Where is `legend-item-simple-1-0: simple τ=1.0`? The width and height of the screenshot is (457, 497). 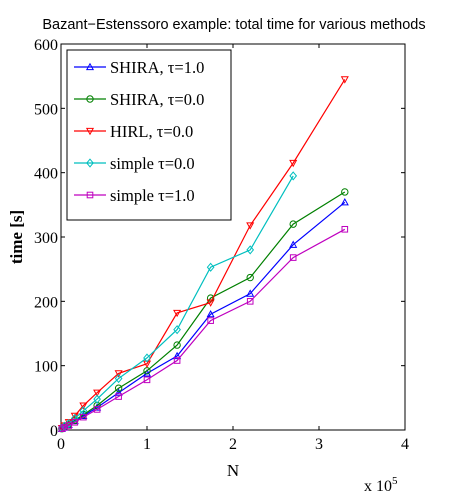 legend-item-simple-1-0: simple τ=1.0 is located at coordinates (134, 195).